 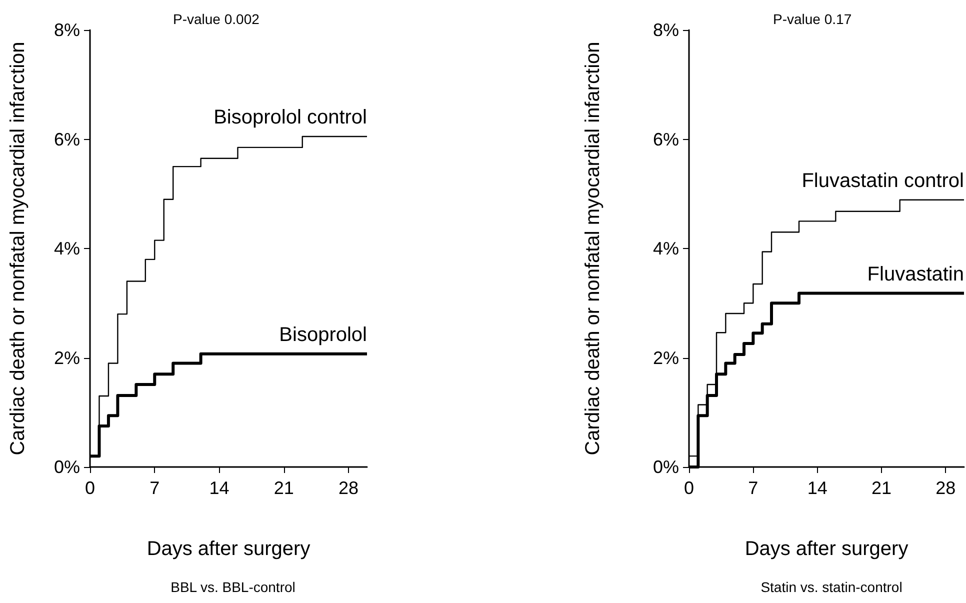 What do you see at coordinates (812, 19) in the screenshot?
I see `text: P-value 0.17` at bounding box center [812, 19].